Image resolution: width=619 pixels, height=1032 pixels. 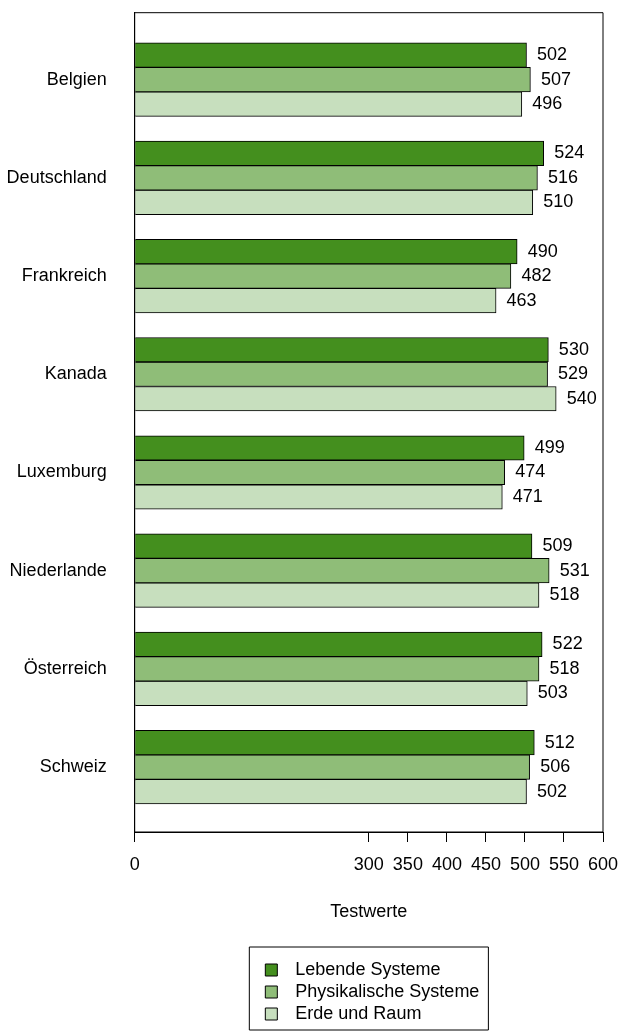 I want to click on y-tick-label: Deutschland, so click(x=56, y=176).